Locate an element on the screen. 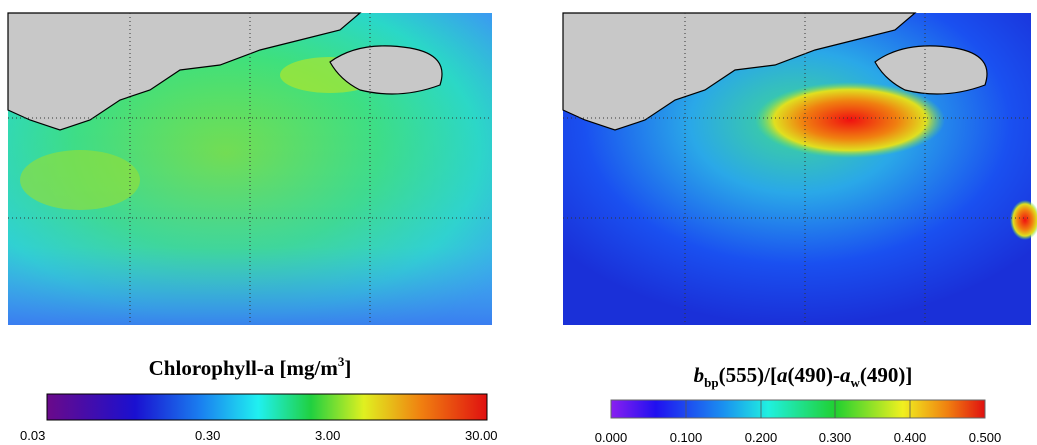 This screenshot has height=445, width=1037. colorbar-tick-label: 0.100 is located at coordinates (686, 437).